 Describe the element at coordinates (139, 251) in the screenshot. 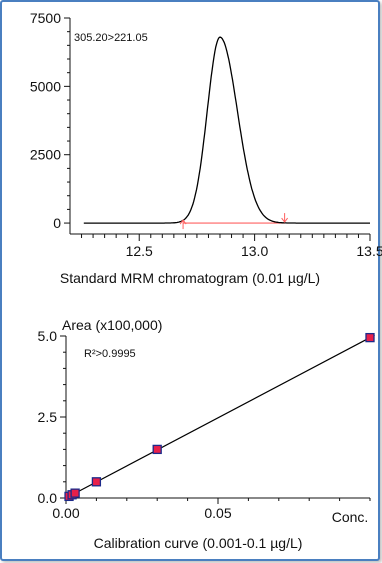

I see `chromatogram-x-tick-label: 12.5` at that location.